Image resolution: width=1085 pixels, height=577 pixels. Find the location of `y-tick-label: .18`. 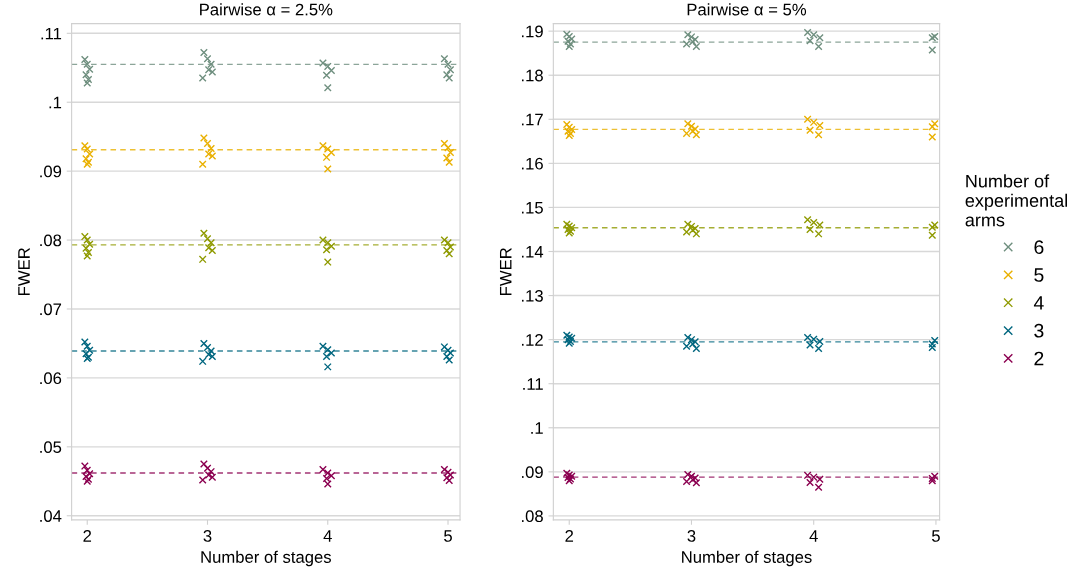

y-tick-label: .18 is located at coordinates (532, 75).